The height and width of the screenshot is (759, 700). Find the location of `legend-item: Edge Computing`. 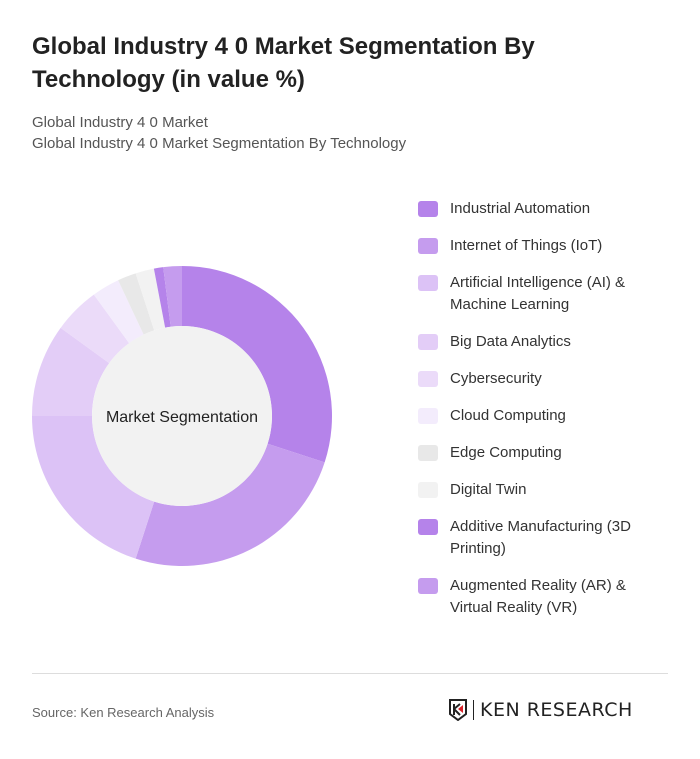

legend-item: Edge Computing is located at coordinates (543, 453).